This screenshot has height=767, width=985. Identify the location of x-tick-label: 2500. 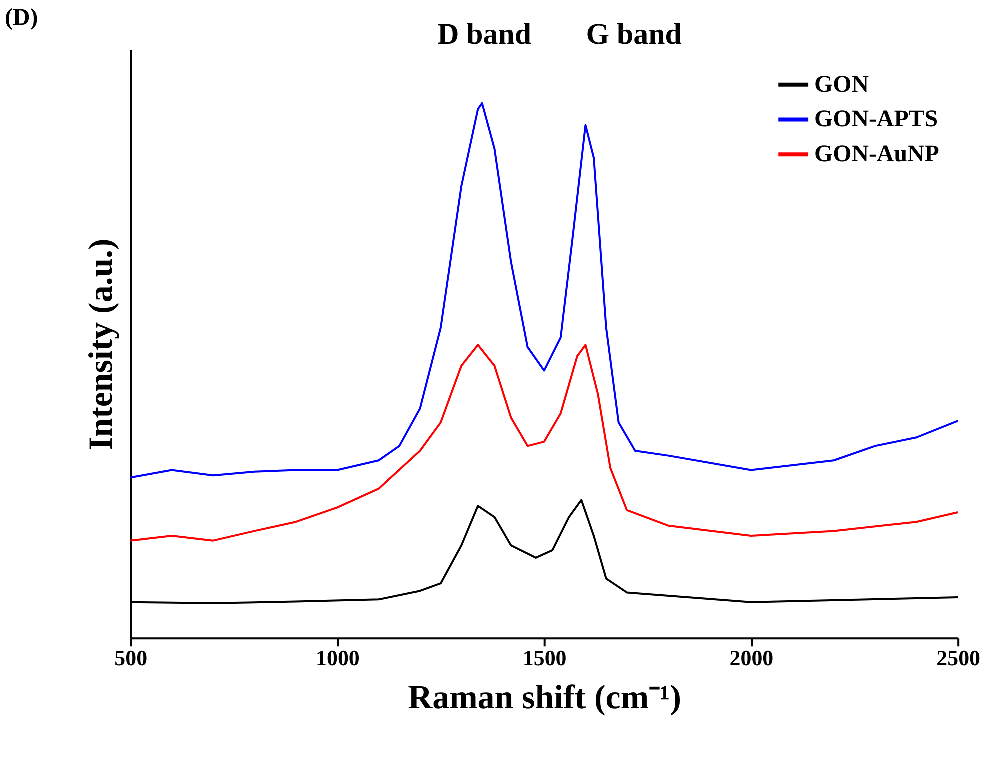
(958, 658).